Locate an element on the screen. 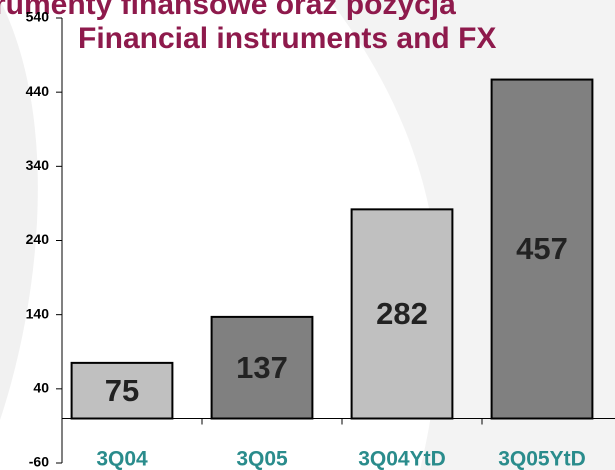 This screenshot has width=615, height=470. x-tick-label: 3Q05YtD is located at coordinates (542, 459).